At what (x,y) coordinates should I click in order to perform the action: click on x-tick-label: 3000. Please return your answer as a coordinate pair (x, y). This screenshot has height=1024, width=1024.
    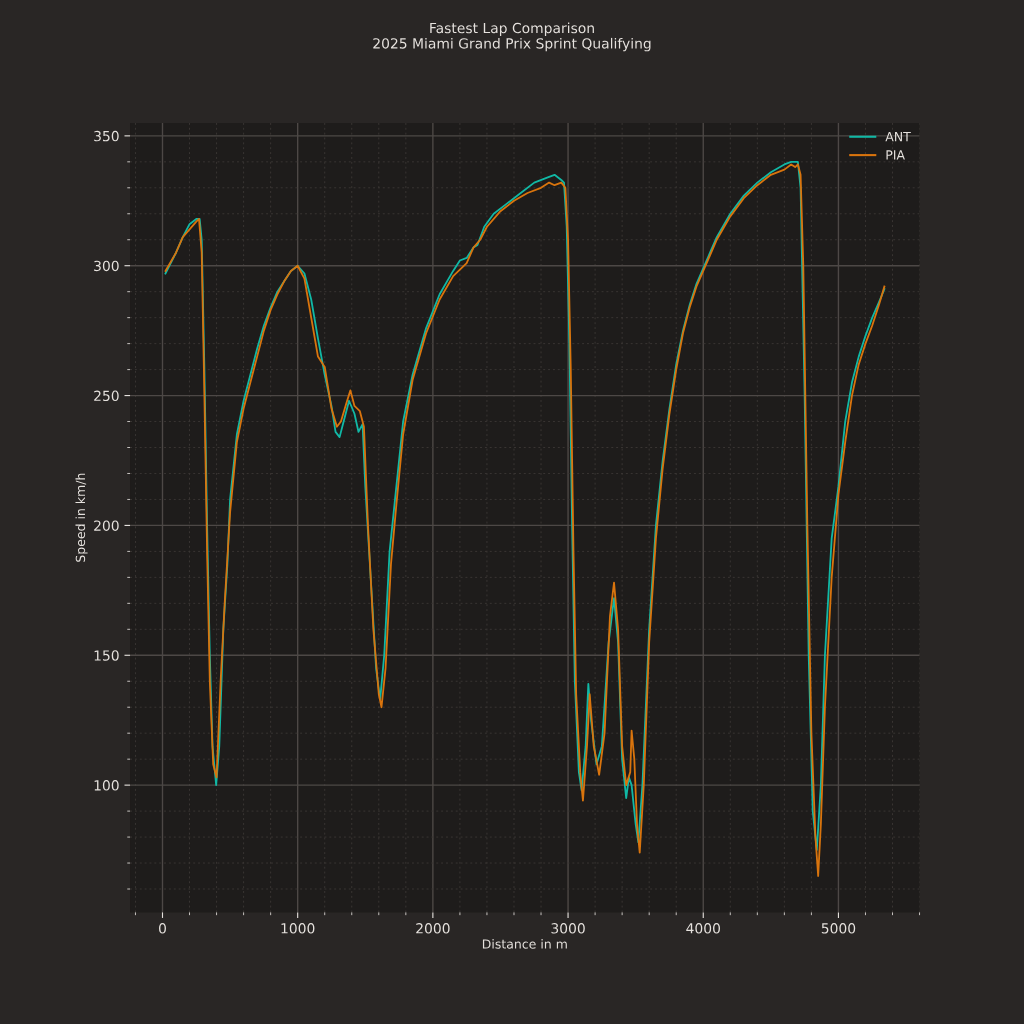
    Looking at the image, I should click on (568, 928).